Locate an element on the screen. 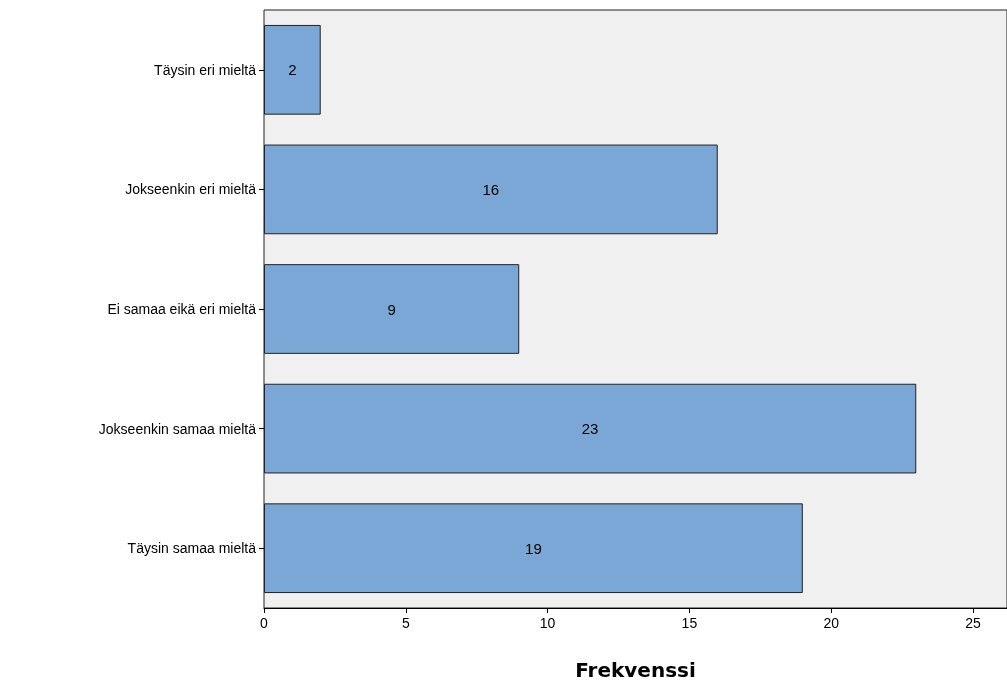 This screenshot has width=1007, height=697. x-tick-label: 15 is located at coordinates (689, 623).